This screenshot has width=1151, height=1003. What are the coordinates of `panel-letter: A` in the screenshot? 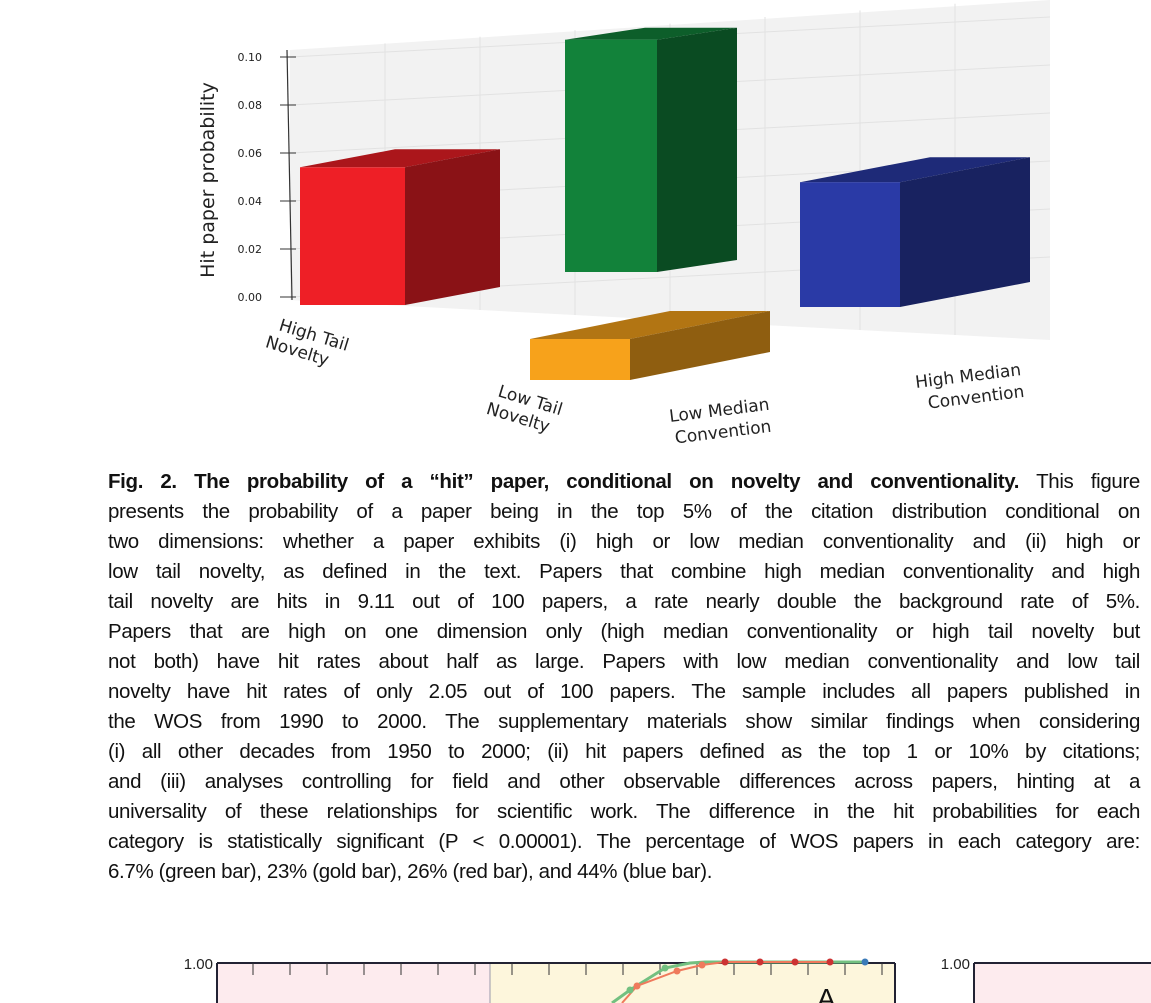 It's located at (826, 993).